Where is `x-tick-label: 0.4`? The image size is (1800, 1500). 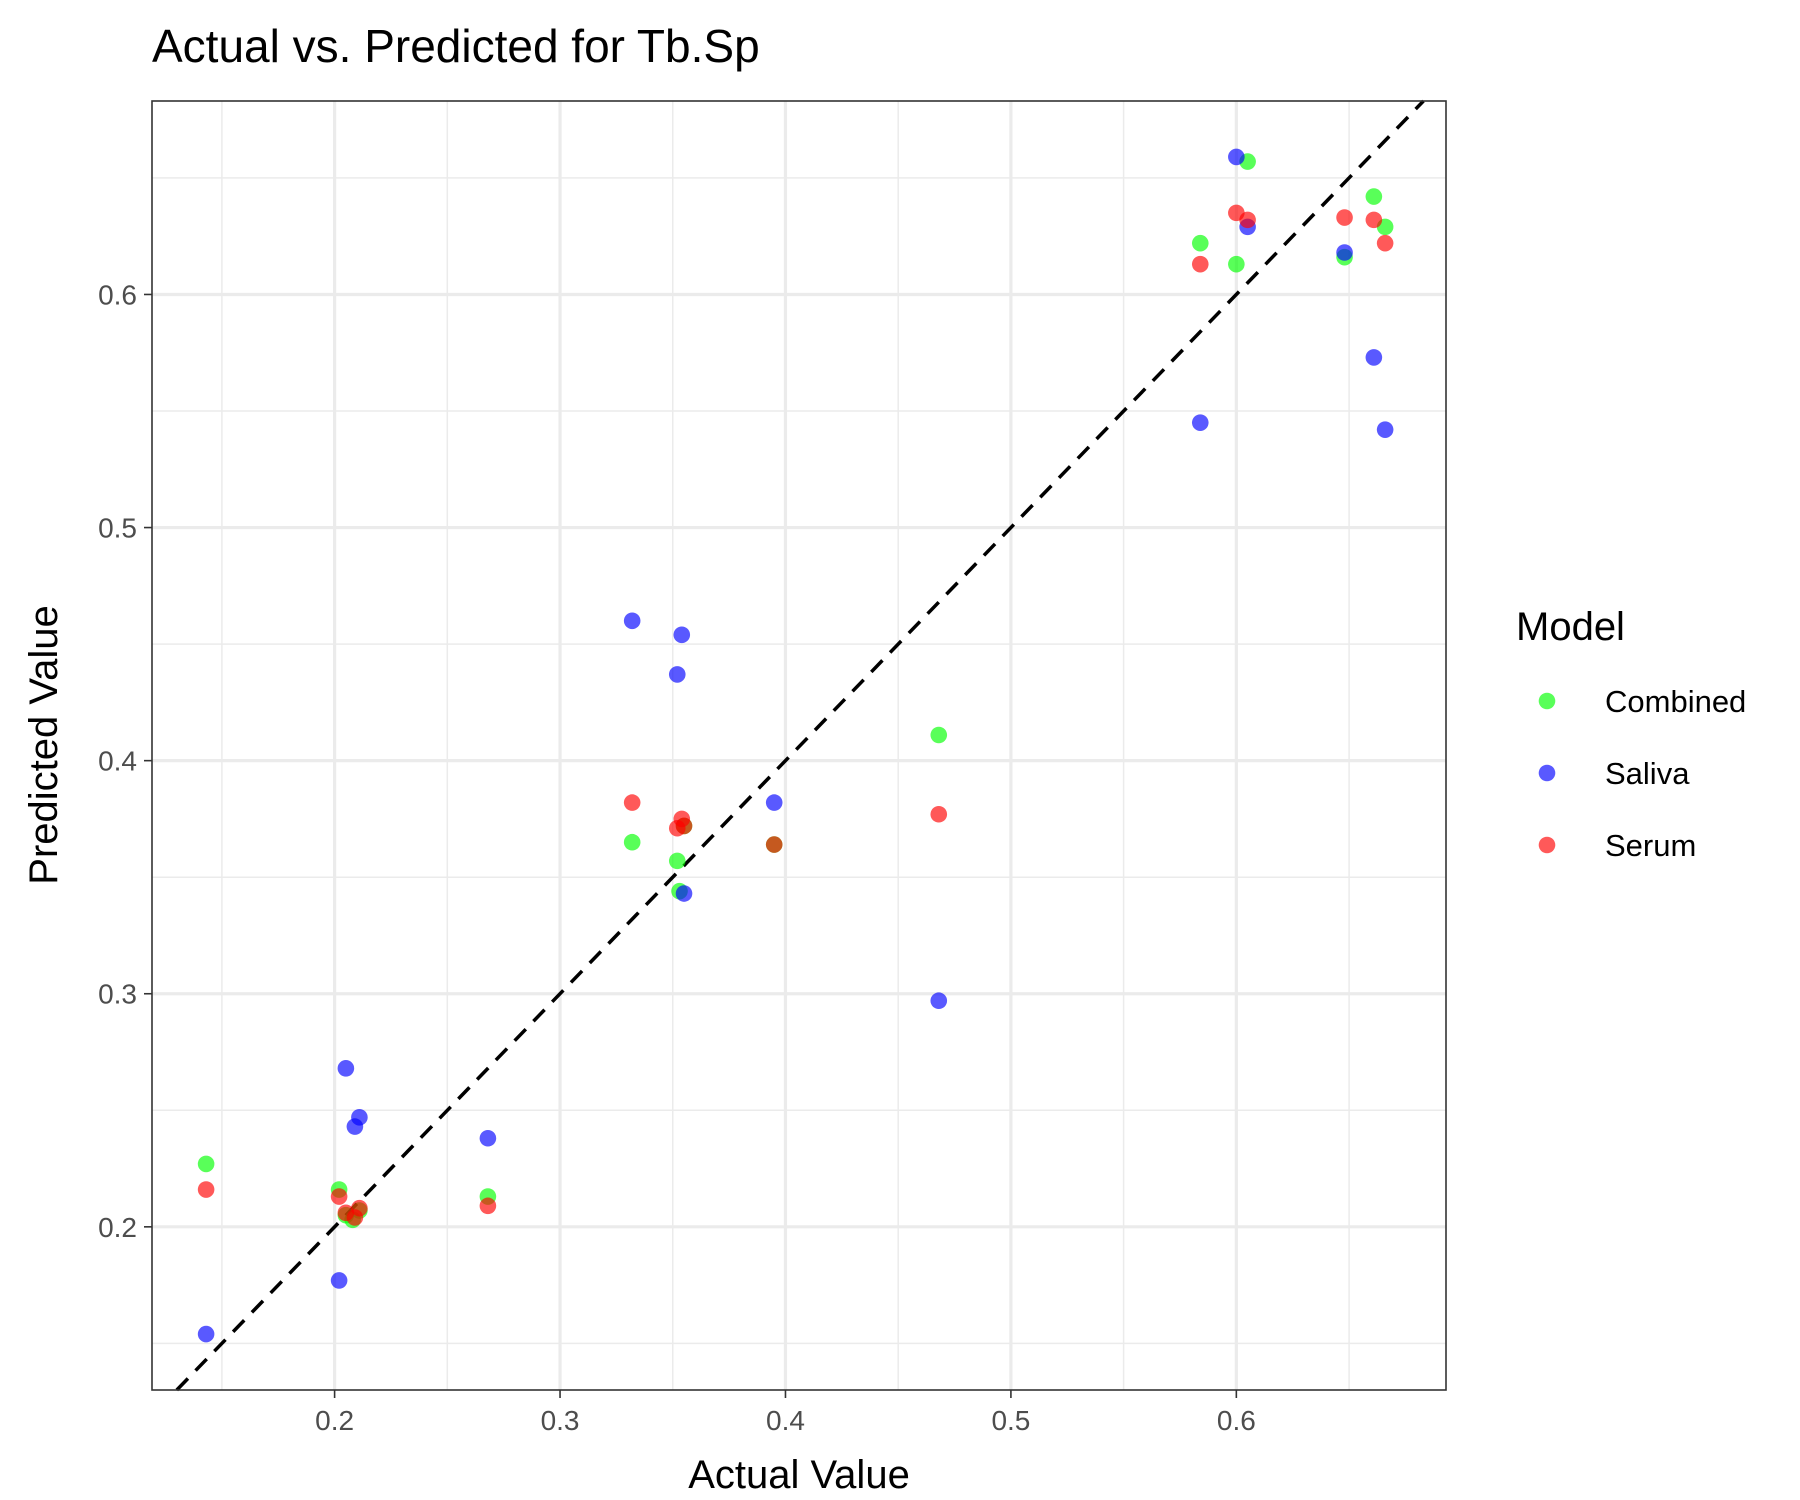
x-tick-label: 0.4 is located at coordinates (785, 1420).